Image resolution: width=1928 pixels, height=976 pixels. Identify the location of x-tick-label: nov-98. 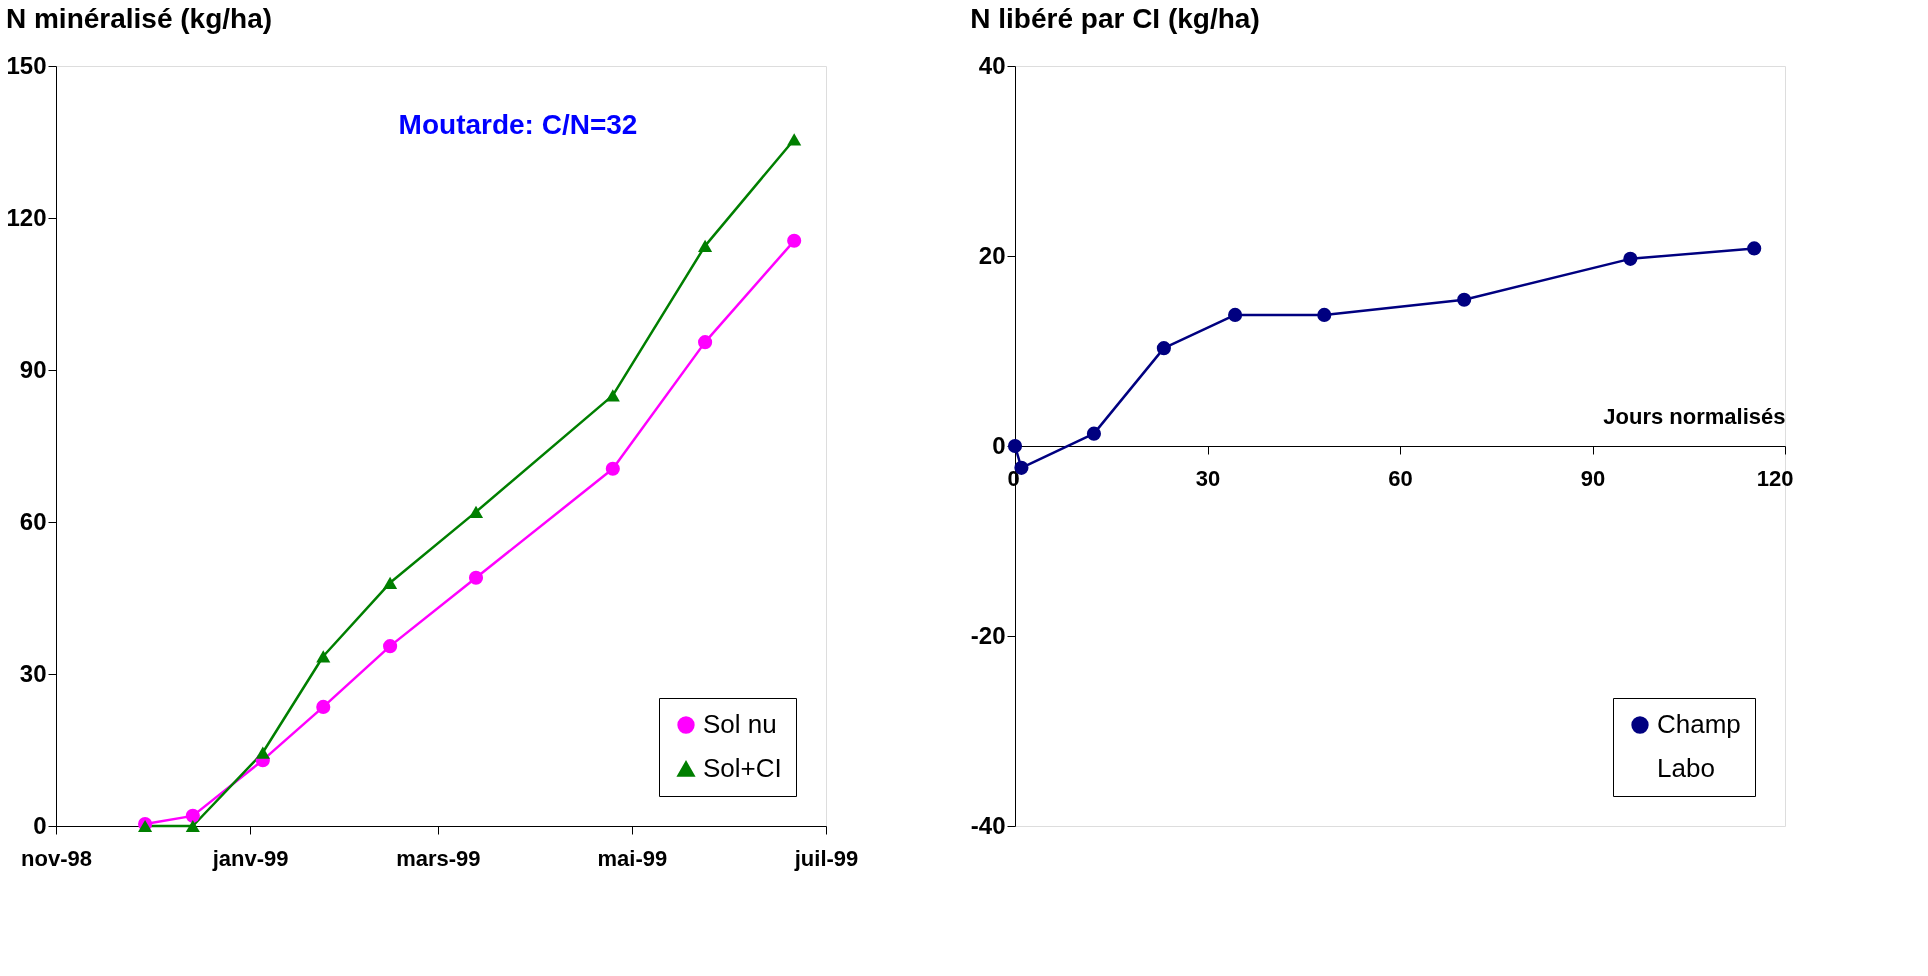
(56, 858).